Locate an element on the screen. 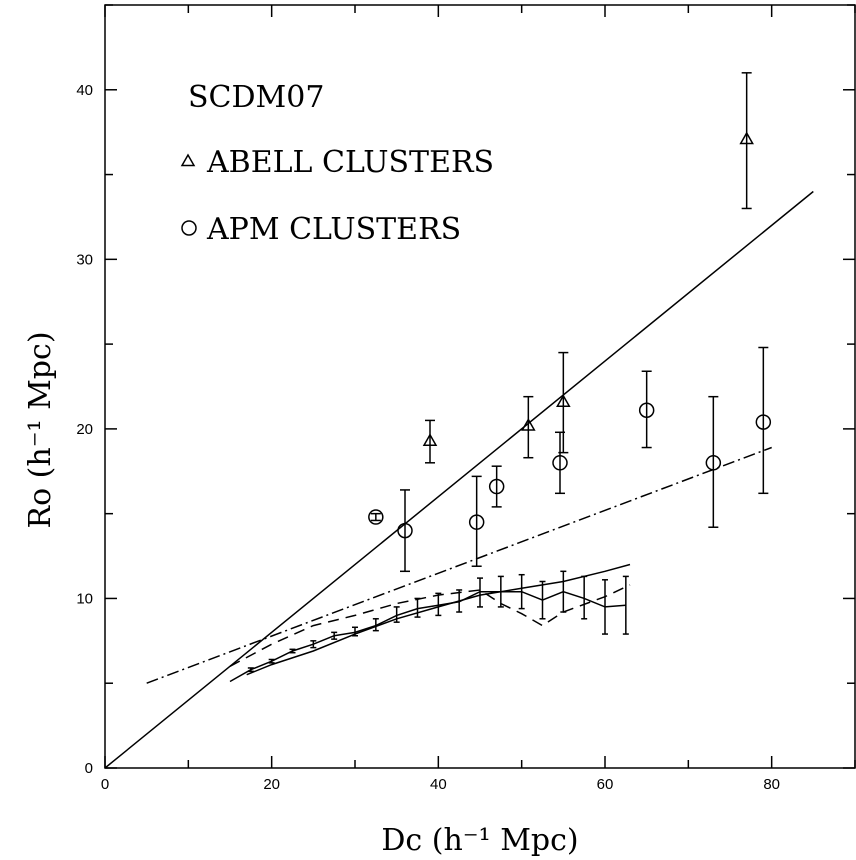  x-tick-label: 80 is located at coordinates (771, 784).